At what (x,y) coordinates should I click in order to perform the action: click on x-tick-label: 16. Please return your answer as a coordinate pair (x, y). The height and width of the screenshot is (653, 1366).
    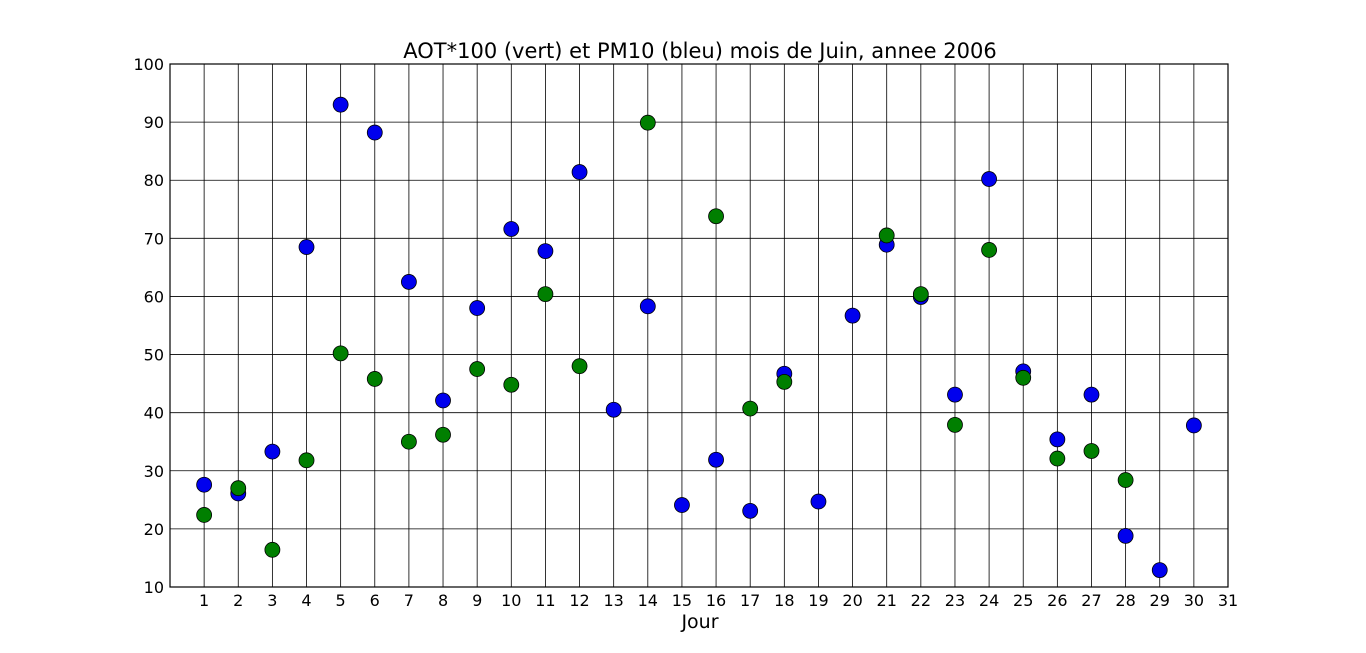
    Looking at the image, I should click on (716, 600).